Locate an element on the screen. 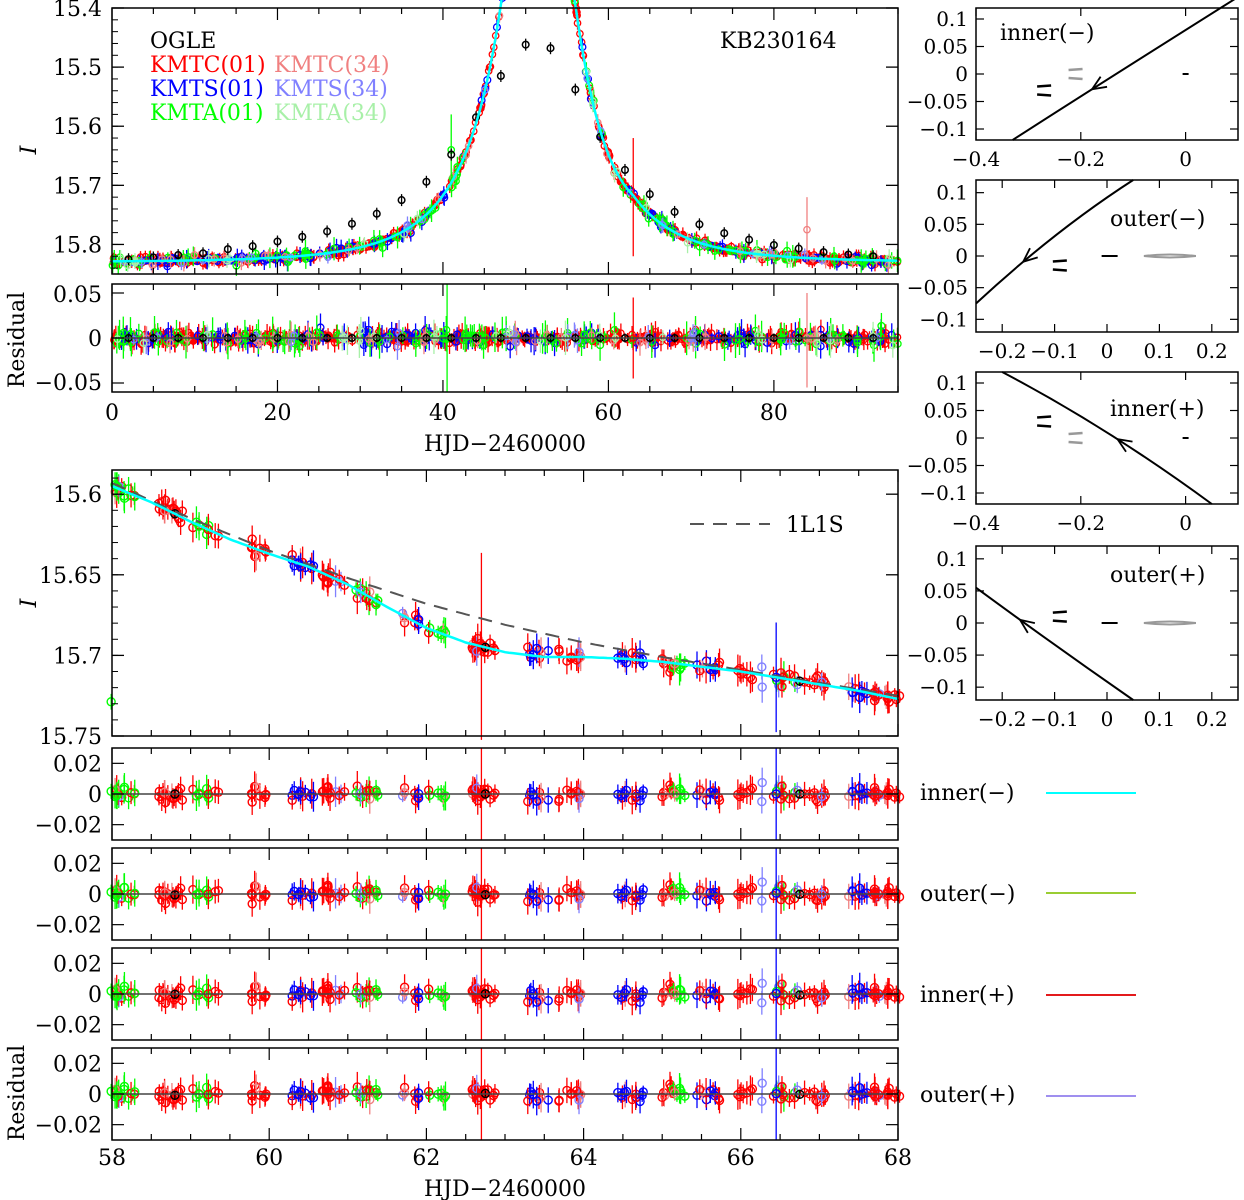  tres-ytick-1: 0 is located at coordinates (95, 339).